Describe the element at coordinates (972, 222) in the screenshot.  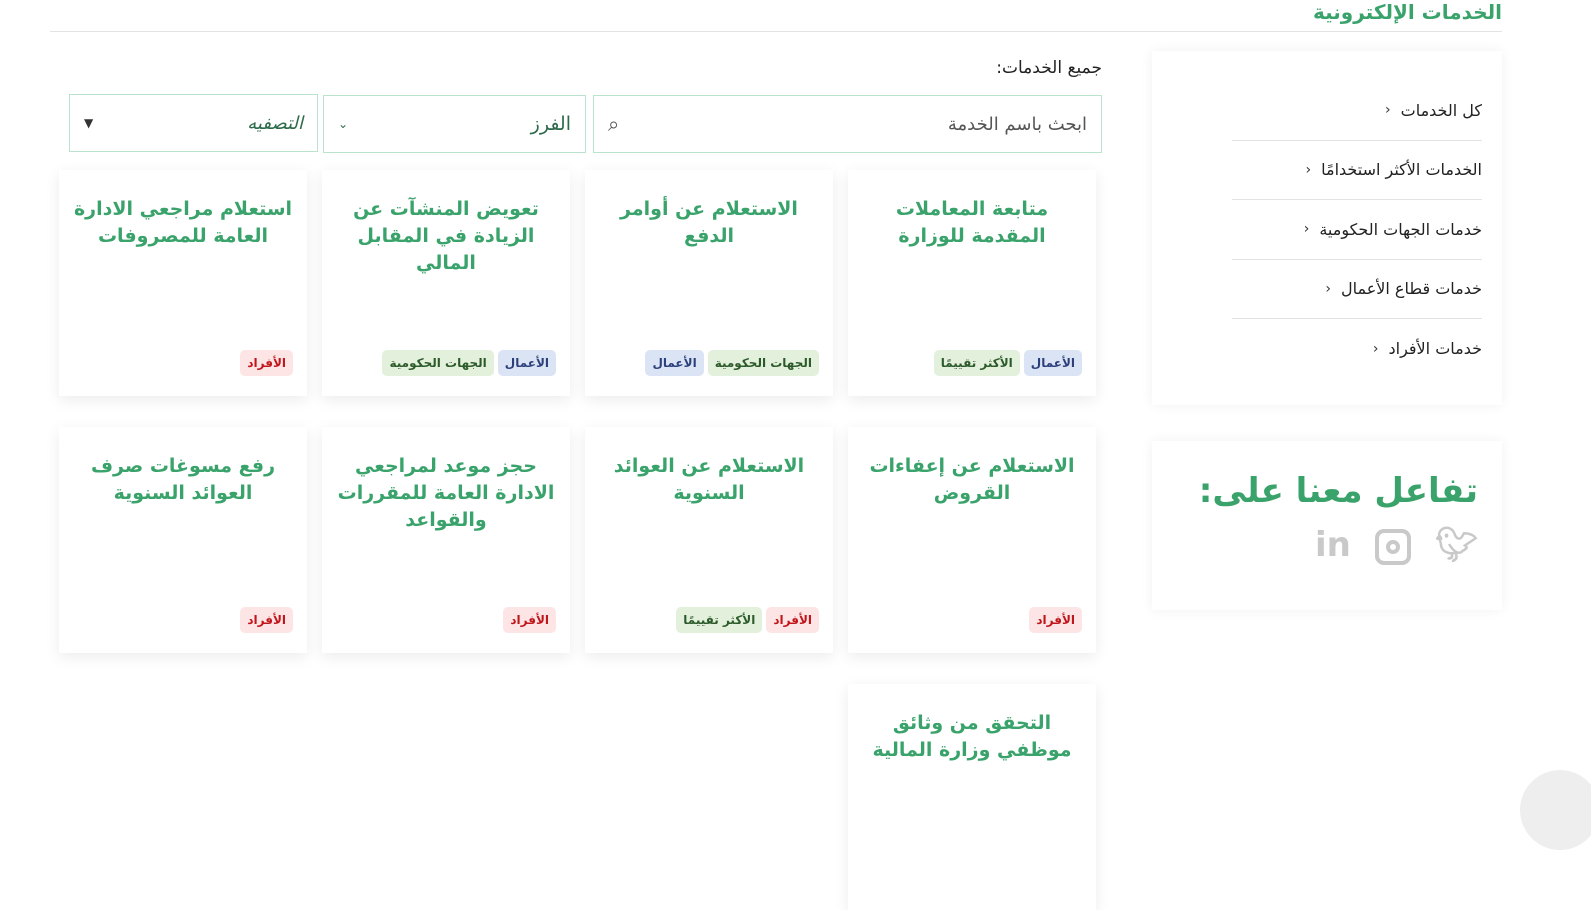
I see `service-title: متابعة المعاملات المقدمة للوزارة` at that location.